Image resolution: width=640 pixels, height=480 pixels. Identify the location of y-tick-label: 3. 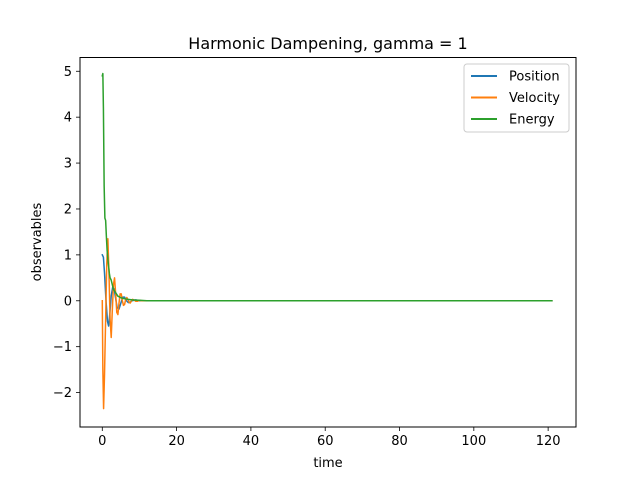
(68, 164).